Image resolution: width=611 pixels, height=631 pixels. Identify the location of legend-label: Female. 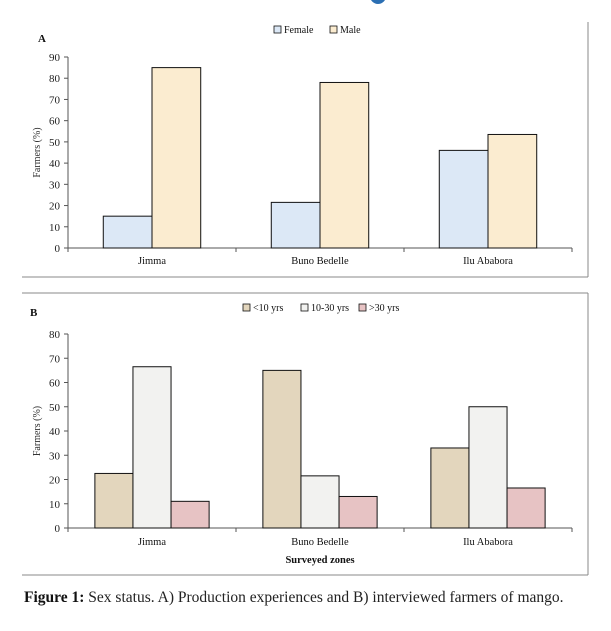
(299, 30).